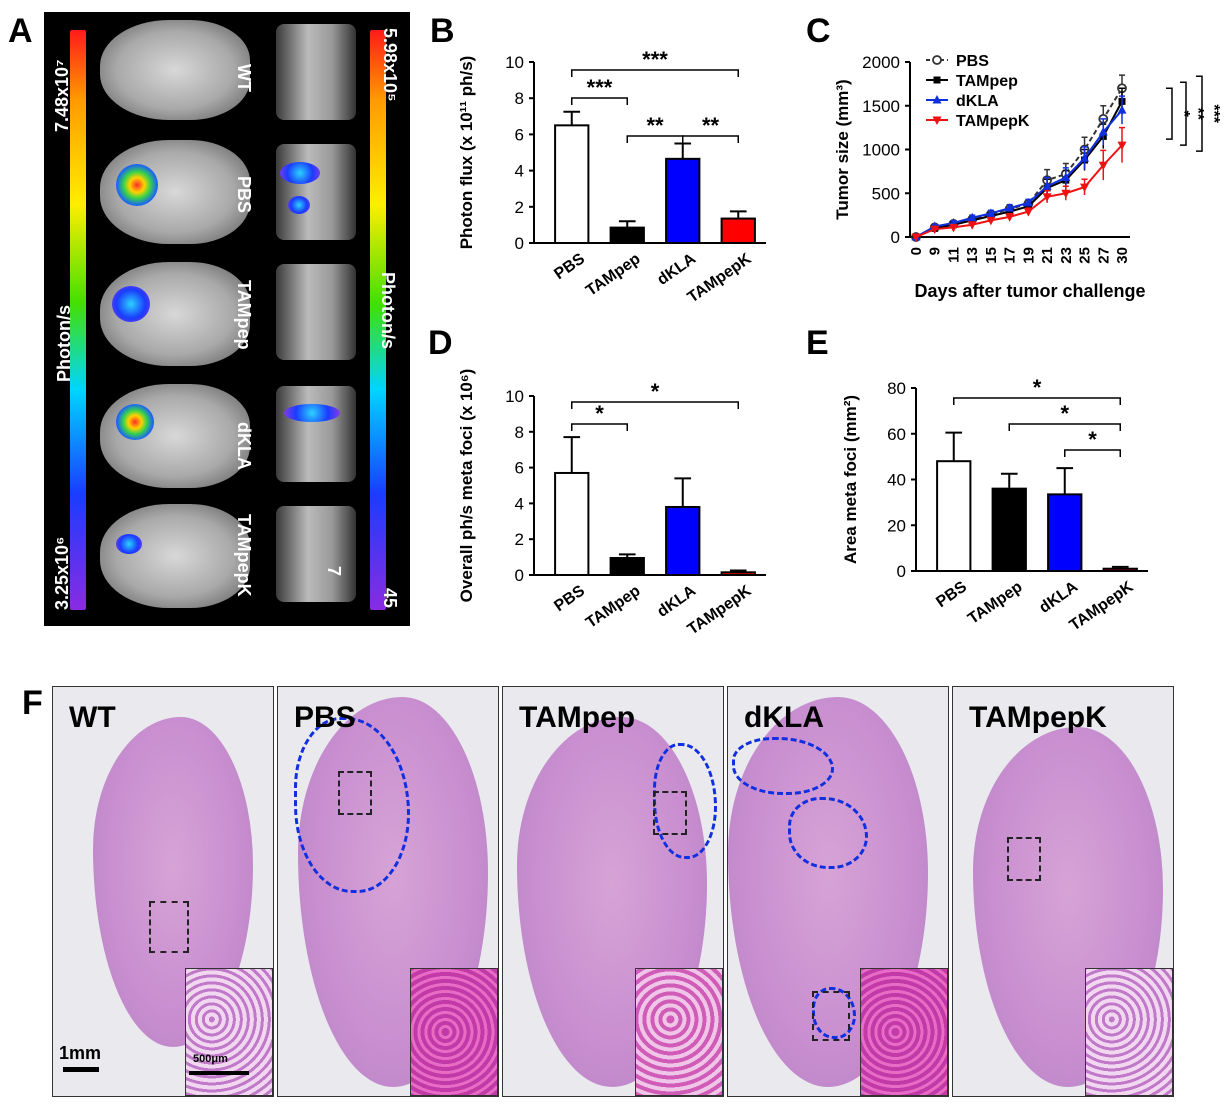  I want to click on y-tick-label: 2000, so click(881, 62).